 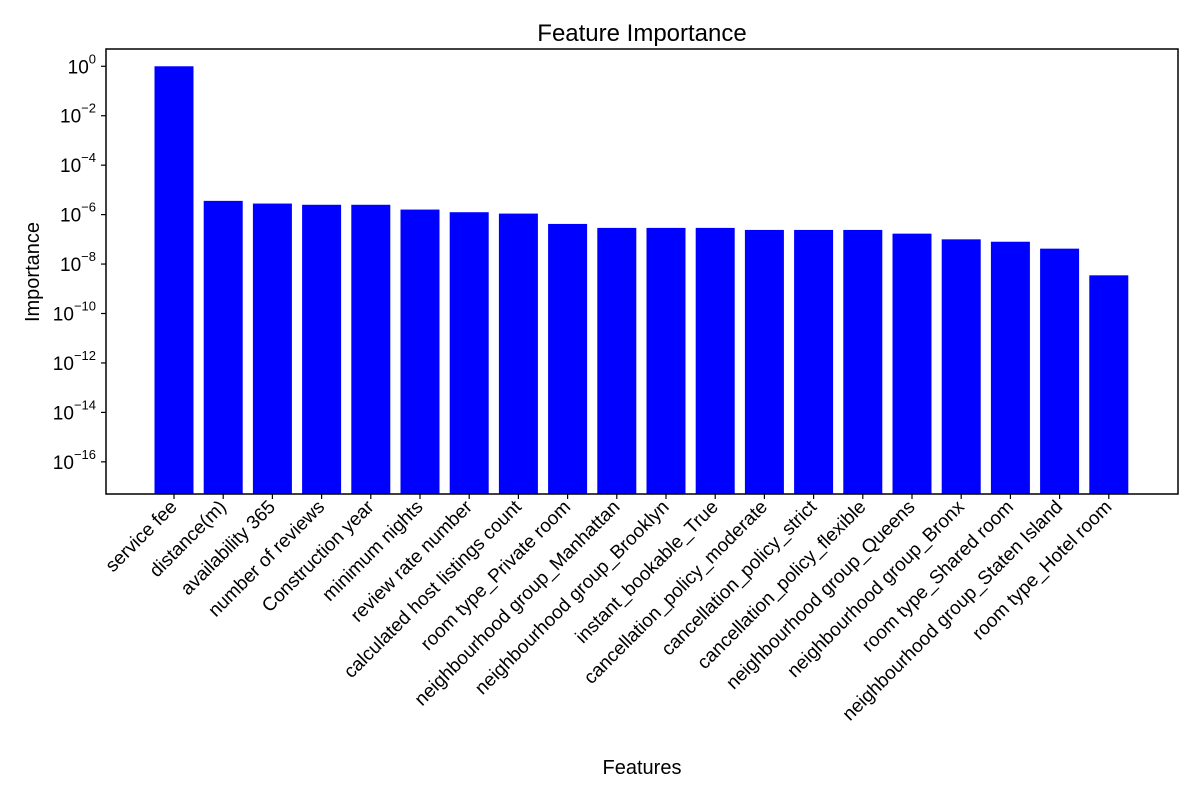 I want to click on x-axis-label: Features, so click(x=642, y=768).